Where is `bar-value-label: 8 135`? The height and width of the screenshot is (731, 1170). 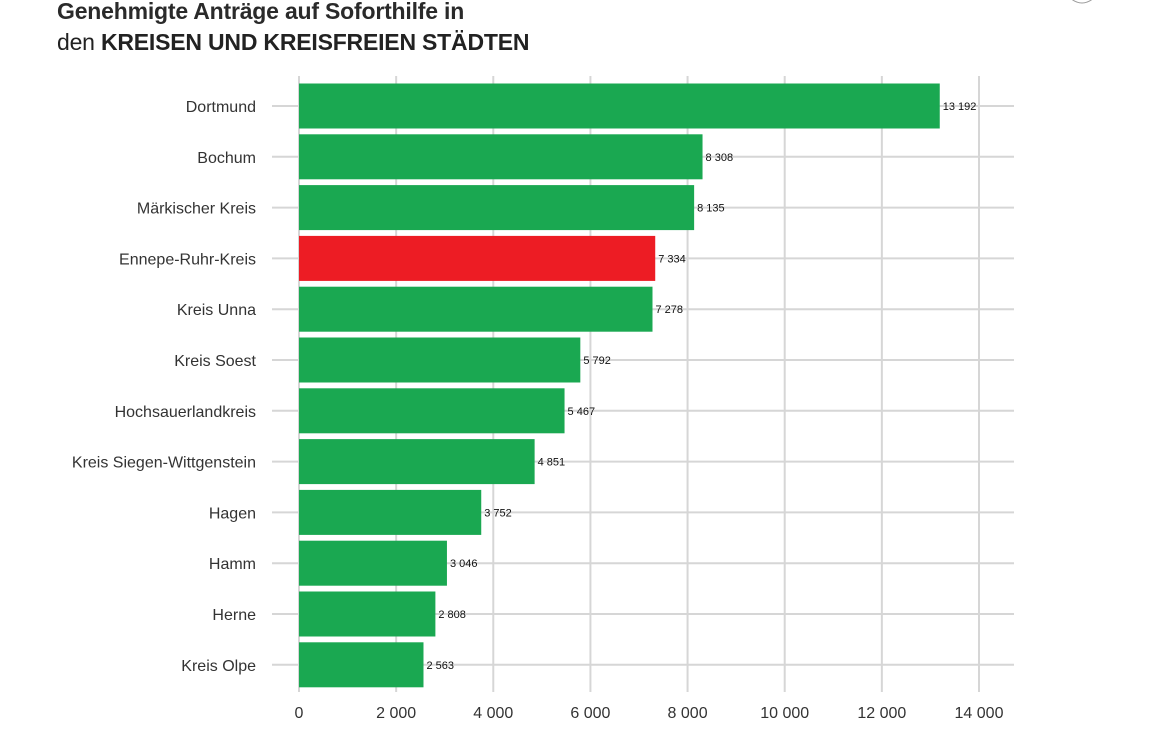
bar-value-label: 8 135 is located at coordinates (711, 209).